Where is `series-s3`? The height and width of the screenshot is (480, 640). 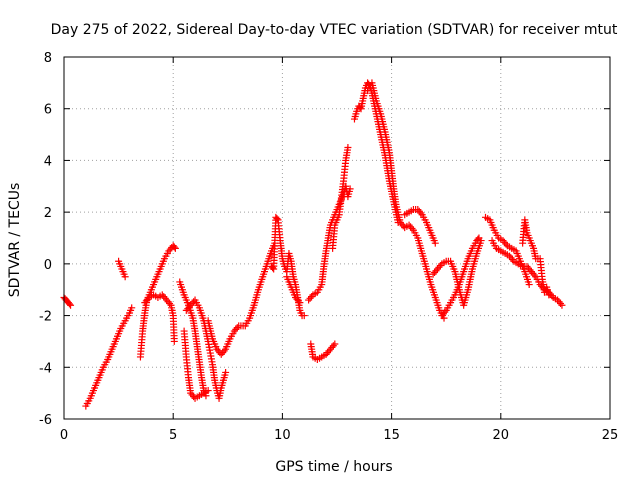
series-s3 is located at coordinates (122, 269).